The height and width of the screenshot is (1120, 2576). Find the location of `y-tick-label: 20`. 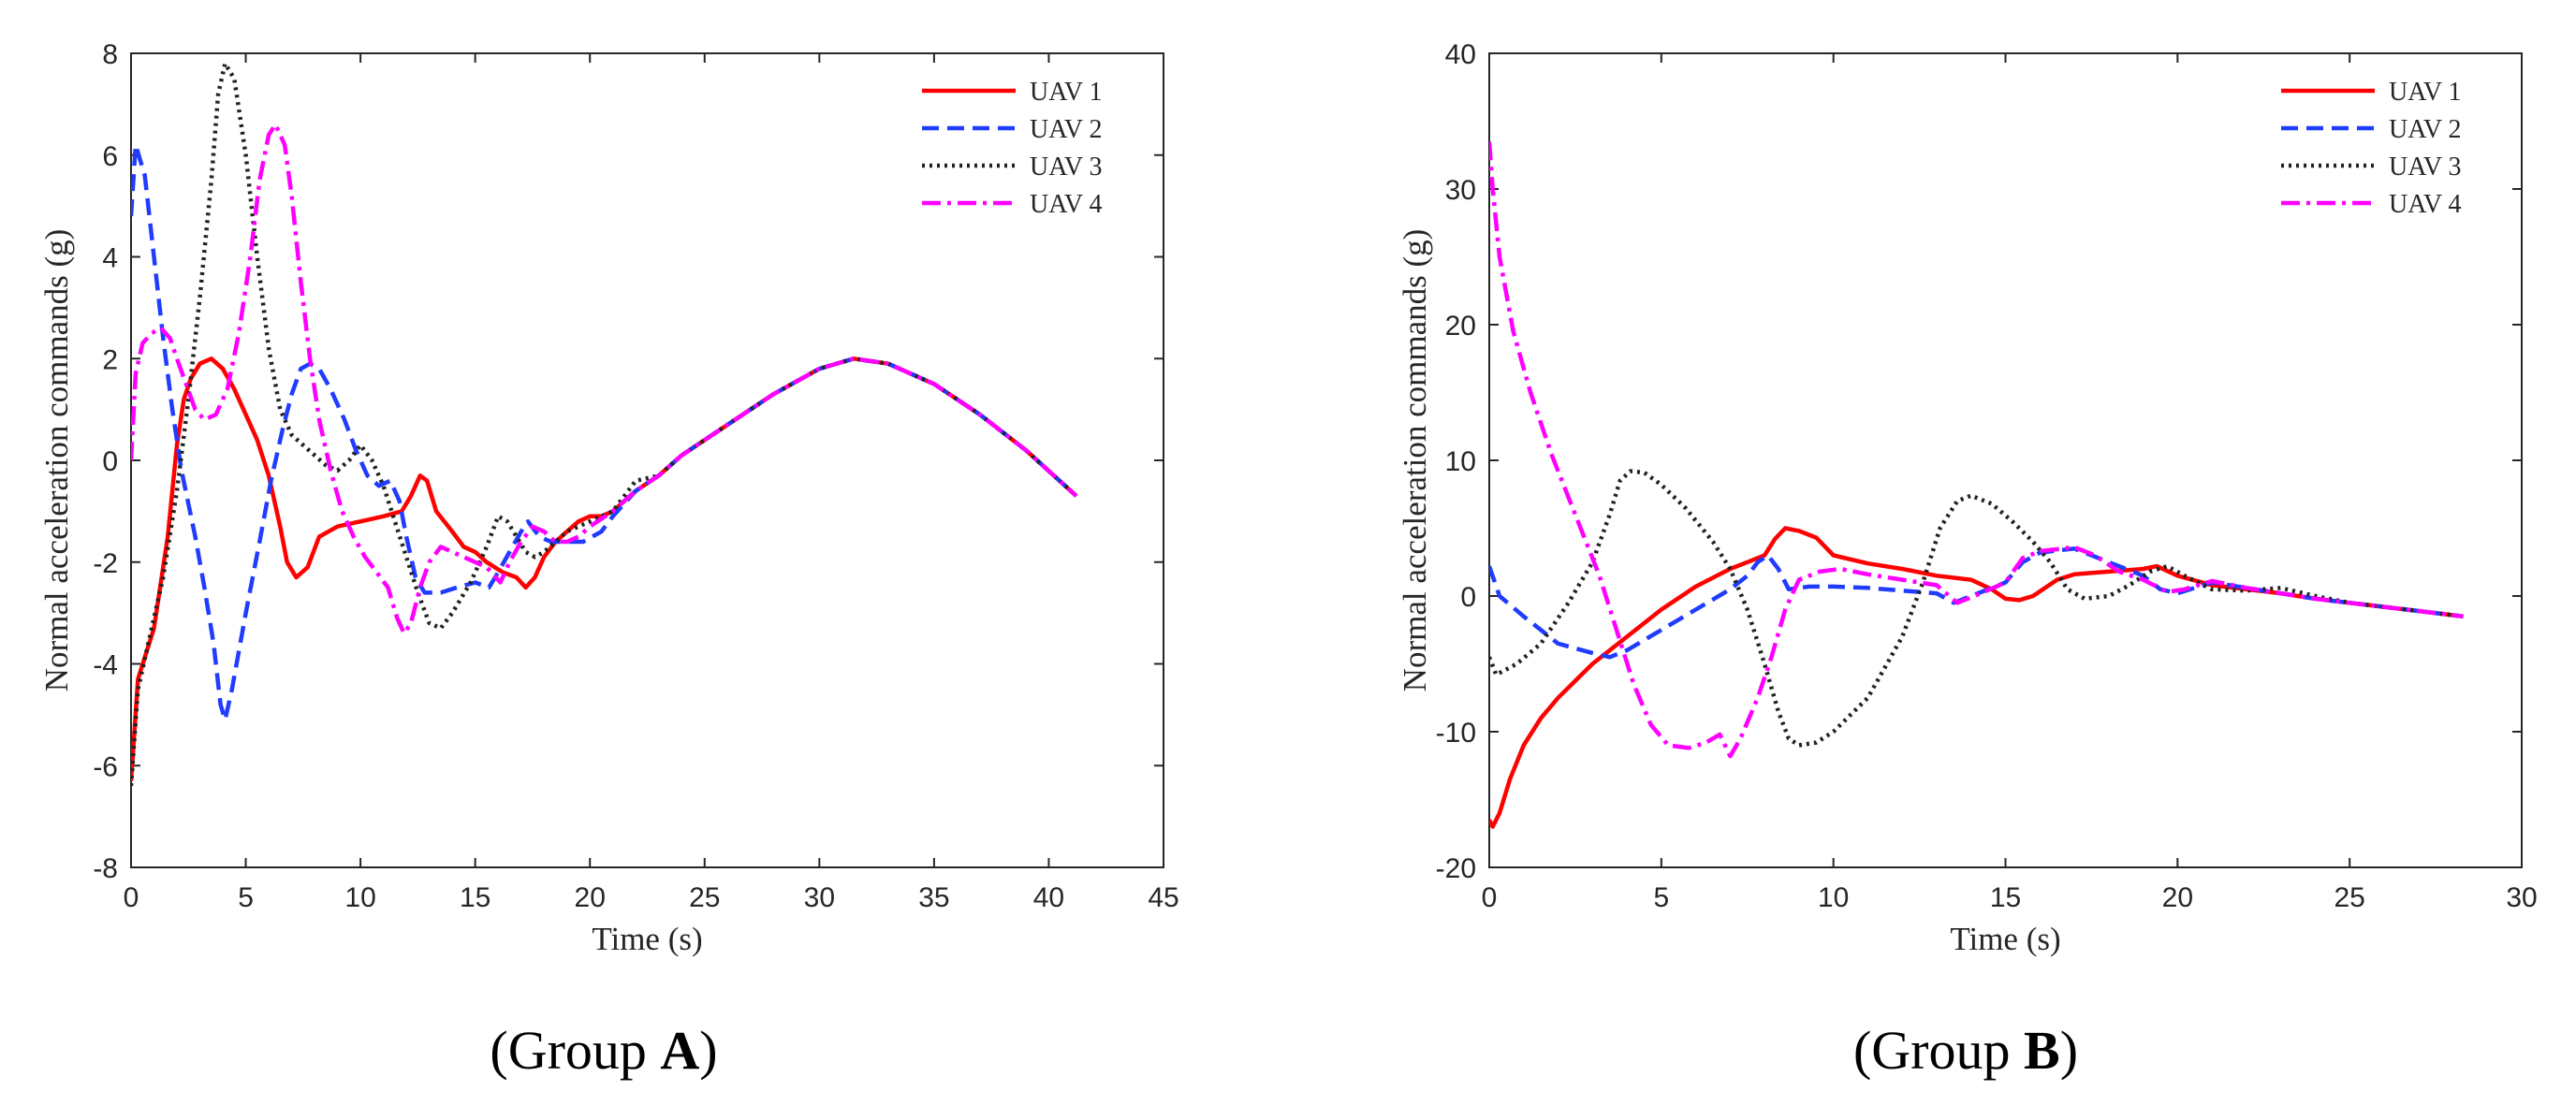

y-tick-label: 20 is located at coordinates (1460, 326).